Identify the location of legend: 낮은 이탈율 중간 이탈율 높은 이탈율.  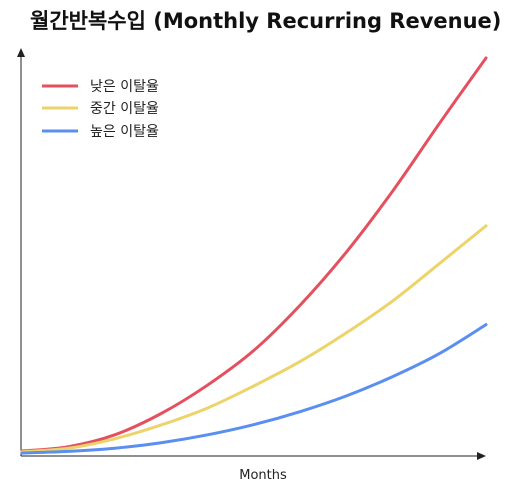
(100, 109).